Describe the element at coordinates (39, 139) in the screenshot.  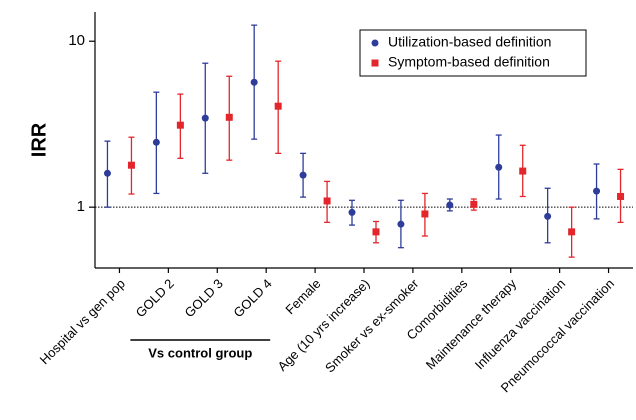
I see `y-axis-label: IRR` at that location.